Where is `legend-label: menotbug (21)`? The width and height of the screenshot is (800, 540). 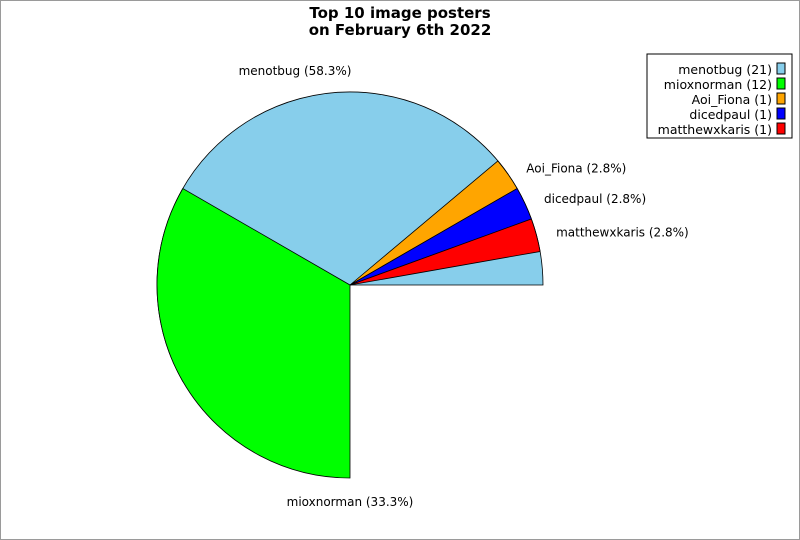
legend-label: menotbug (21) is located at coordinates (725, 69).